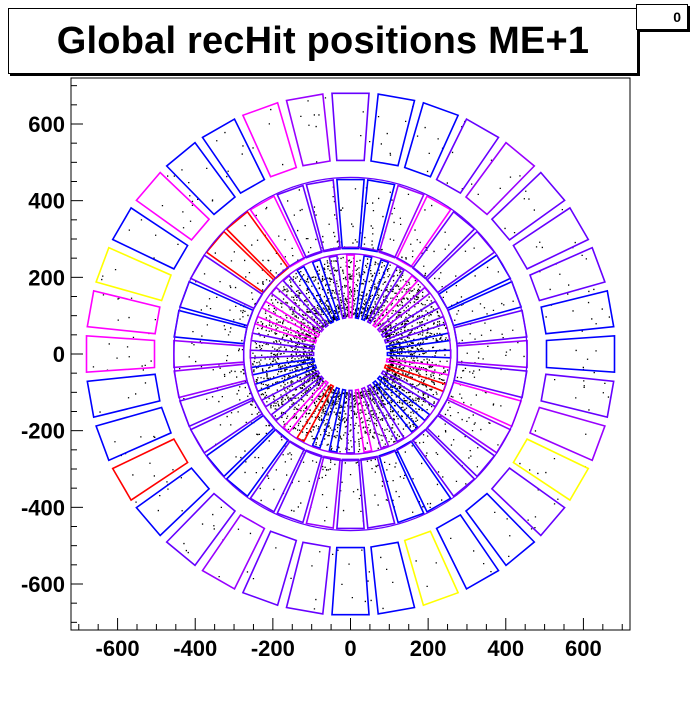  Describe the element at coordinates (118, 648) in the screenshot. I see `x-tick-label: -600` at that location.